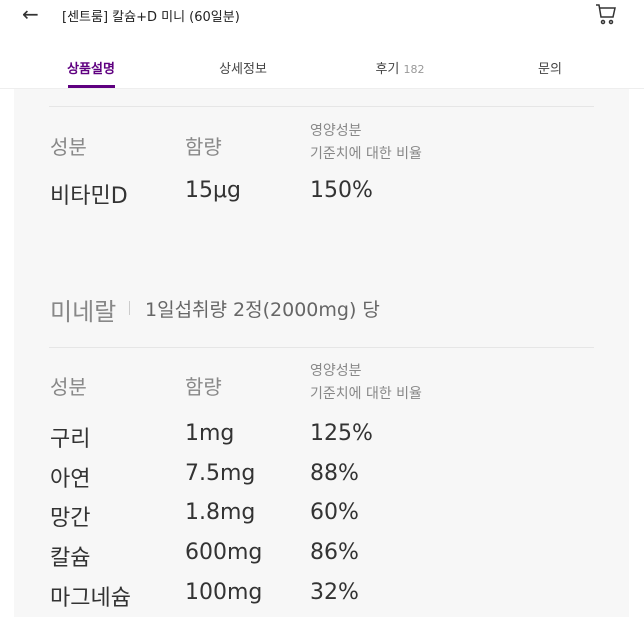 The height and width of the screenshot is (617, 644). Describe the element at coordinates (334, 473) in the screenshot. I see `table-row-ratio: 88%` at that location.